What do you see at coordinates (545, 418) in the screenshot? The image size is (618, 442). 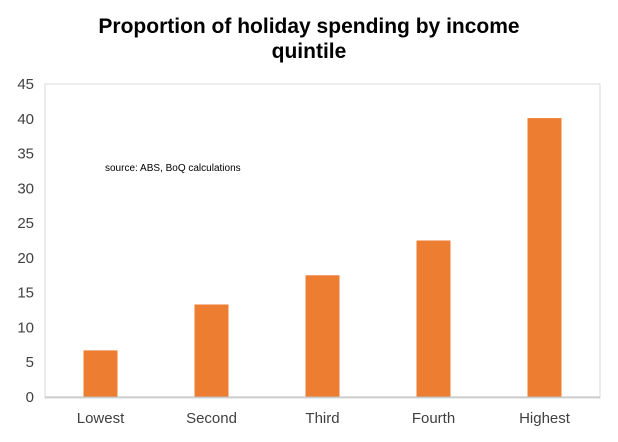 I see `x-tick-label-highest: Highest` at bounding box center [545, 418].